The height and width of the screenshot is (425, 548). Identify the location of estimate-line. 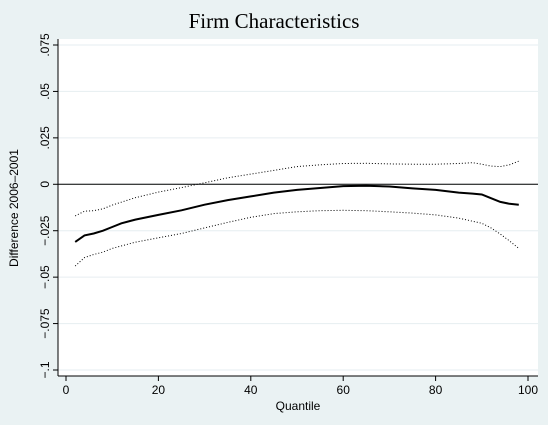
(296, 213).